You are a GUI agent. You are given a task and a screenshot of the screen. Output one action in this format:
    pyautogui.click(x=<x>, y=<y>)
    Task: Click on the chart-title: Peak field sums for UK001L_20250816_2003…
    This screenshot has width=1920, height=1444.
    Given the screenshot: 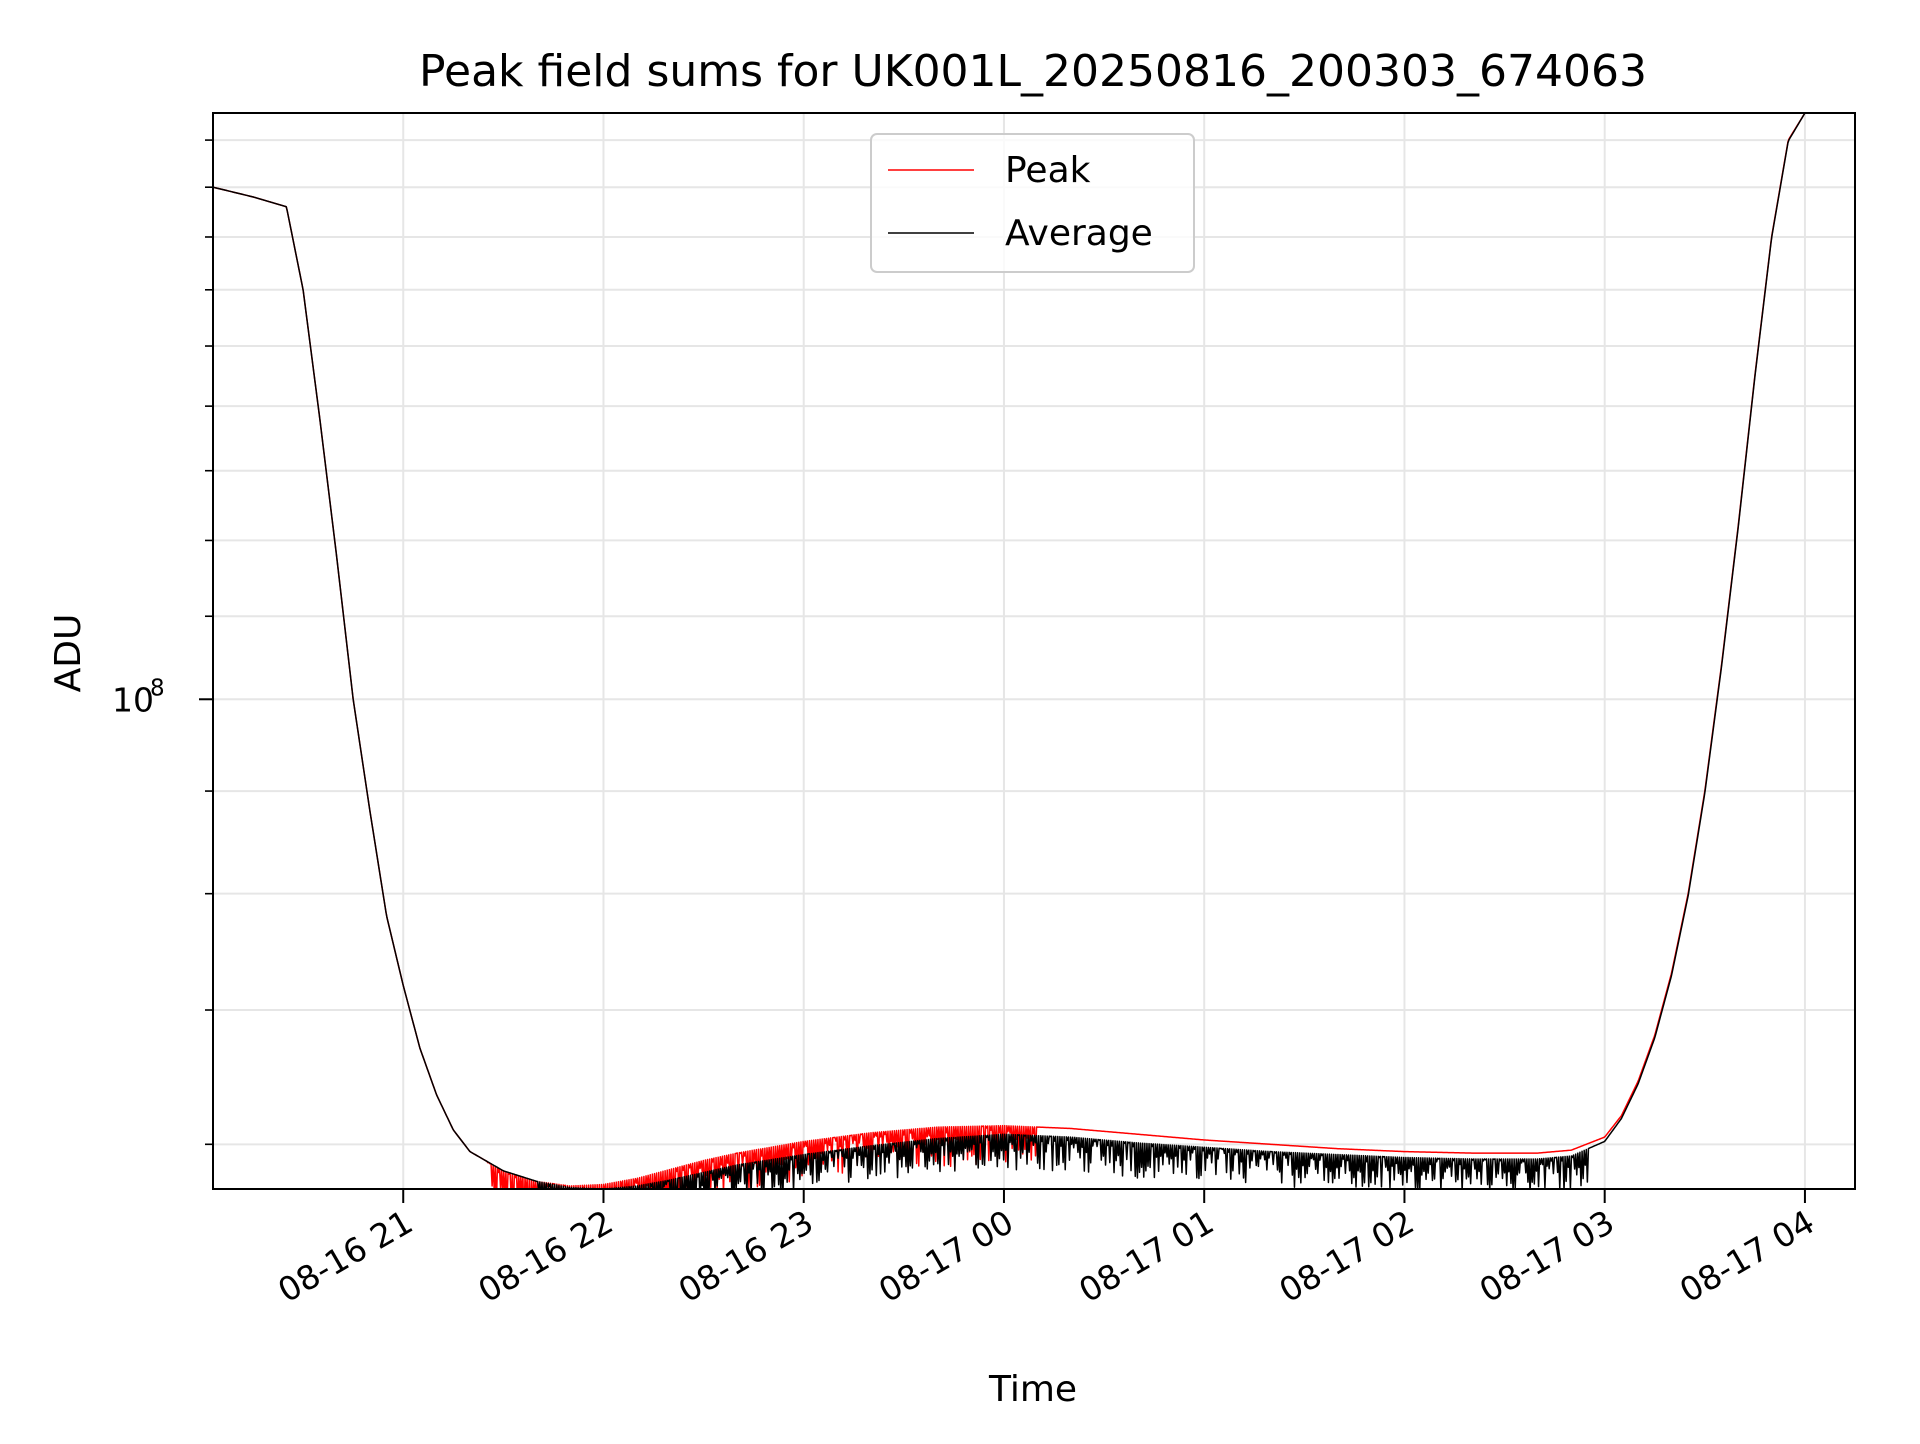 What is the action you would take?
    pyautogui.click(x=1033, y=71)
    